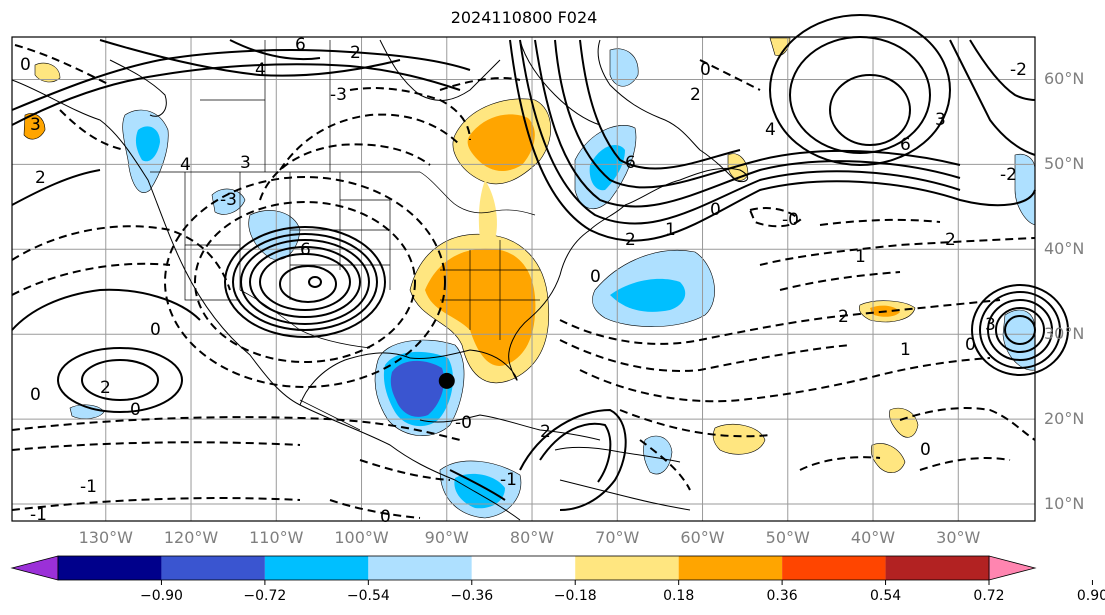 The image size is (1105, 615). What do you see at coordinates (361, 537) in the screenshot?
I see `longitude-label: 100°W` at bounding box center [361, 537].